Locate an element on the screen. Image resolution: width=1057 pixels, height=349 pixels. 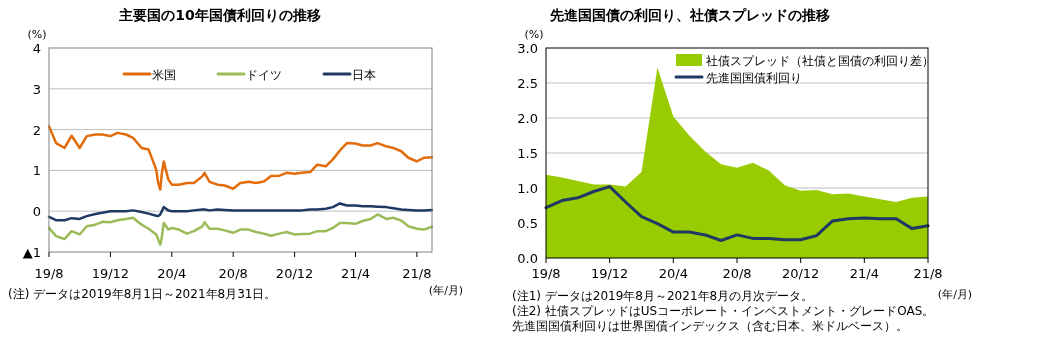
y-tick-label: 0.5 is located at coordinates (527, 223).